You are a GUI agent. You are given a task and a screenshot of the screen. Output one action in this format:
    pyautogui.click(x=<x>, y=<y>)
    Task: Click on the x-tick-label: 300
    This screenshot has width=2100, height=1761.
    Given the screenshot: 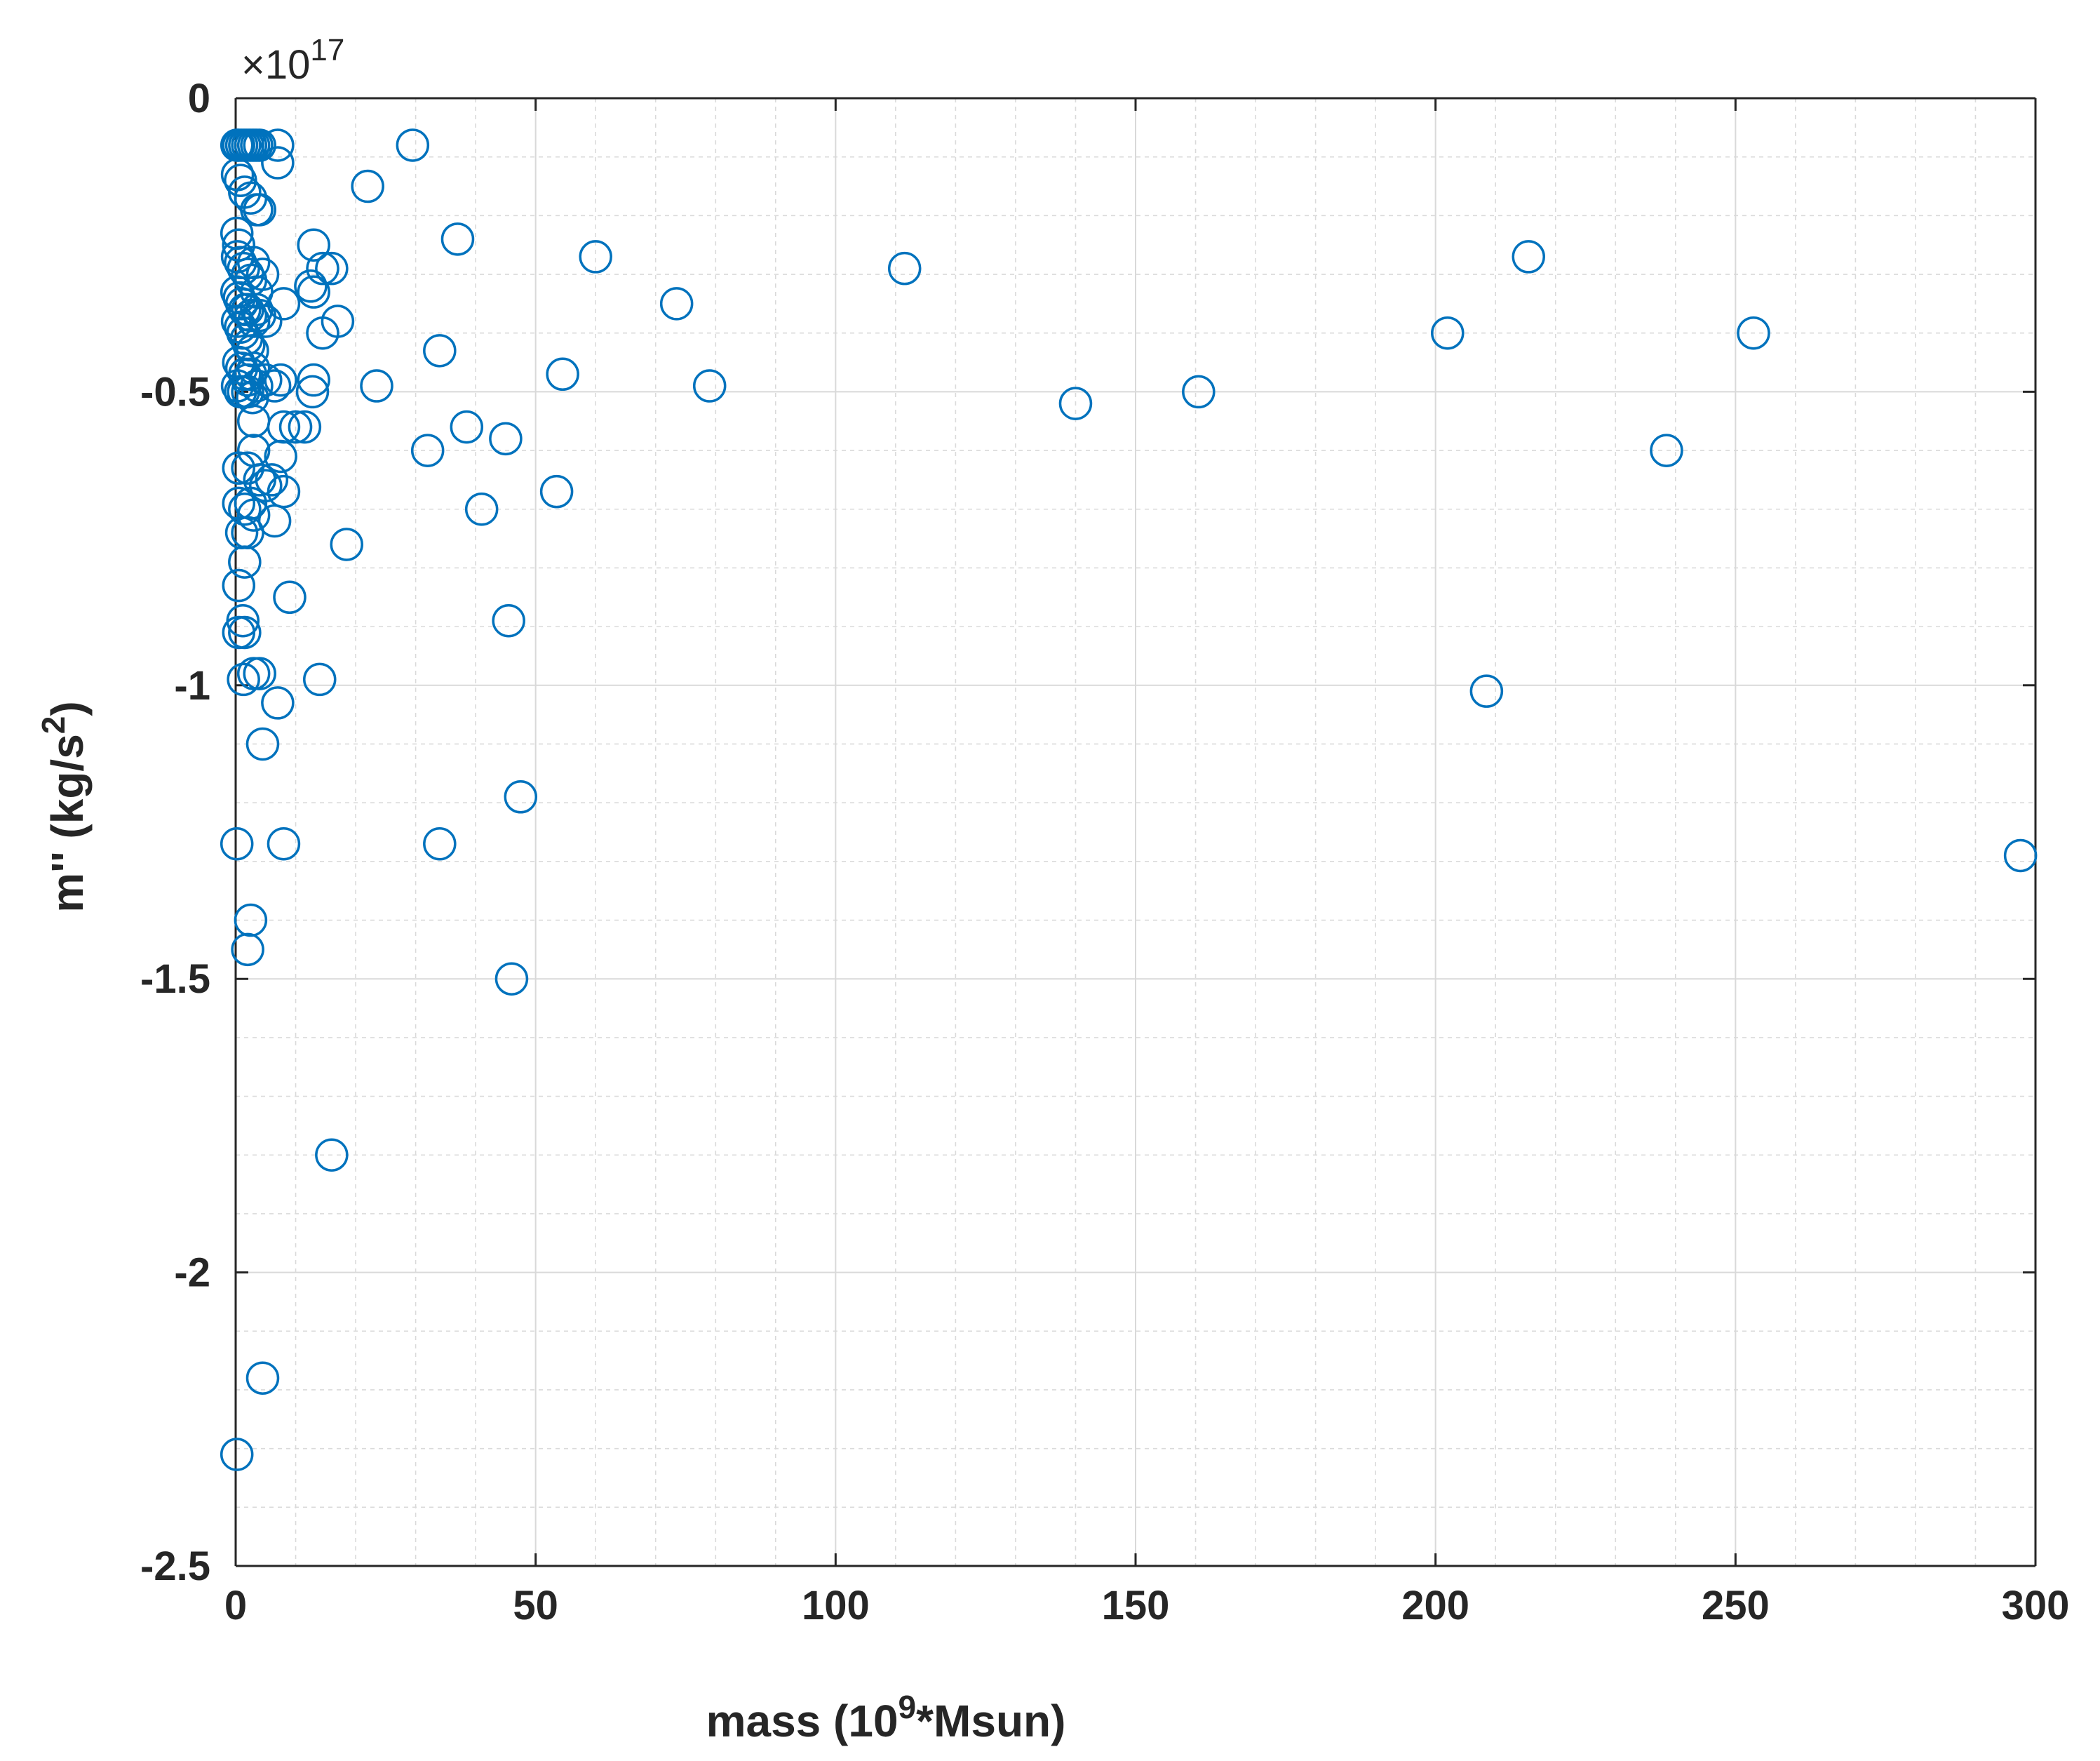 What is the action you would take?
    pyautogui.click(x=2036, y=1605)
    